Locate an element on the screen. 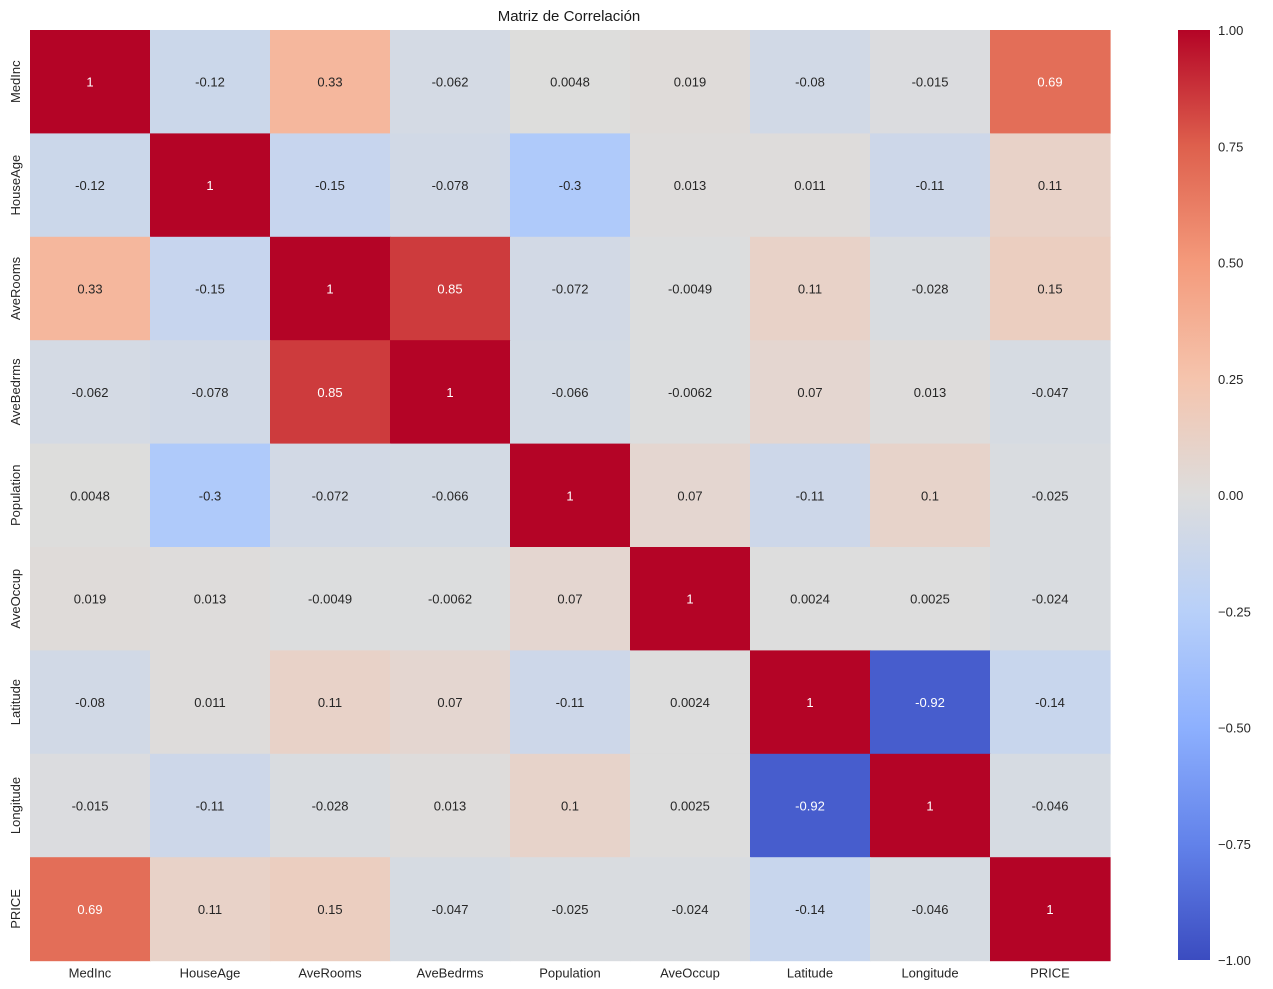  cell-value-label: -0.0062 is located at coordinates (690, 392).